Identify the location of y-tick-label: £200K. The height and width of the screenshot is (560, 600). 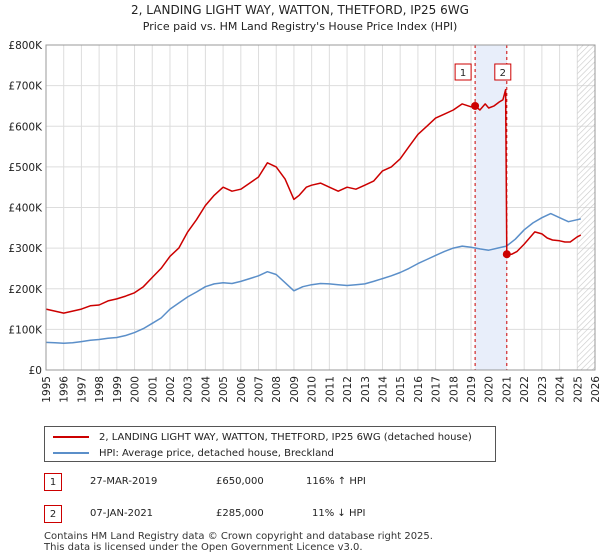
(25, 290).